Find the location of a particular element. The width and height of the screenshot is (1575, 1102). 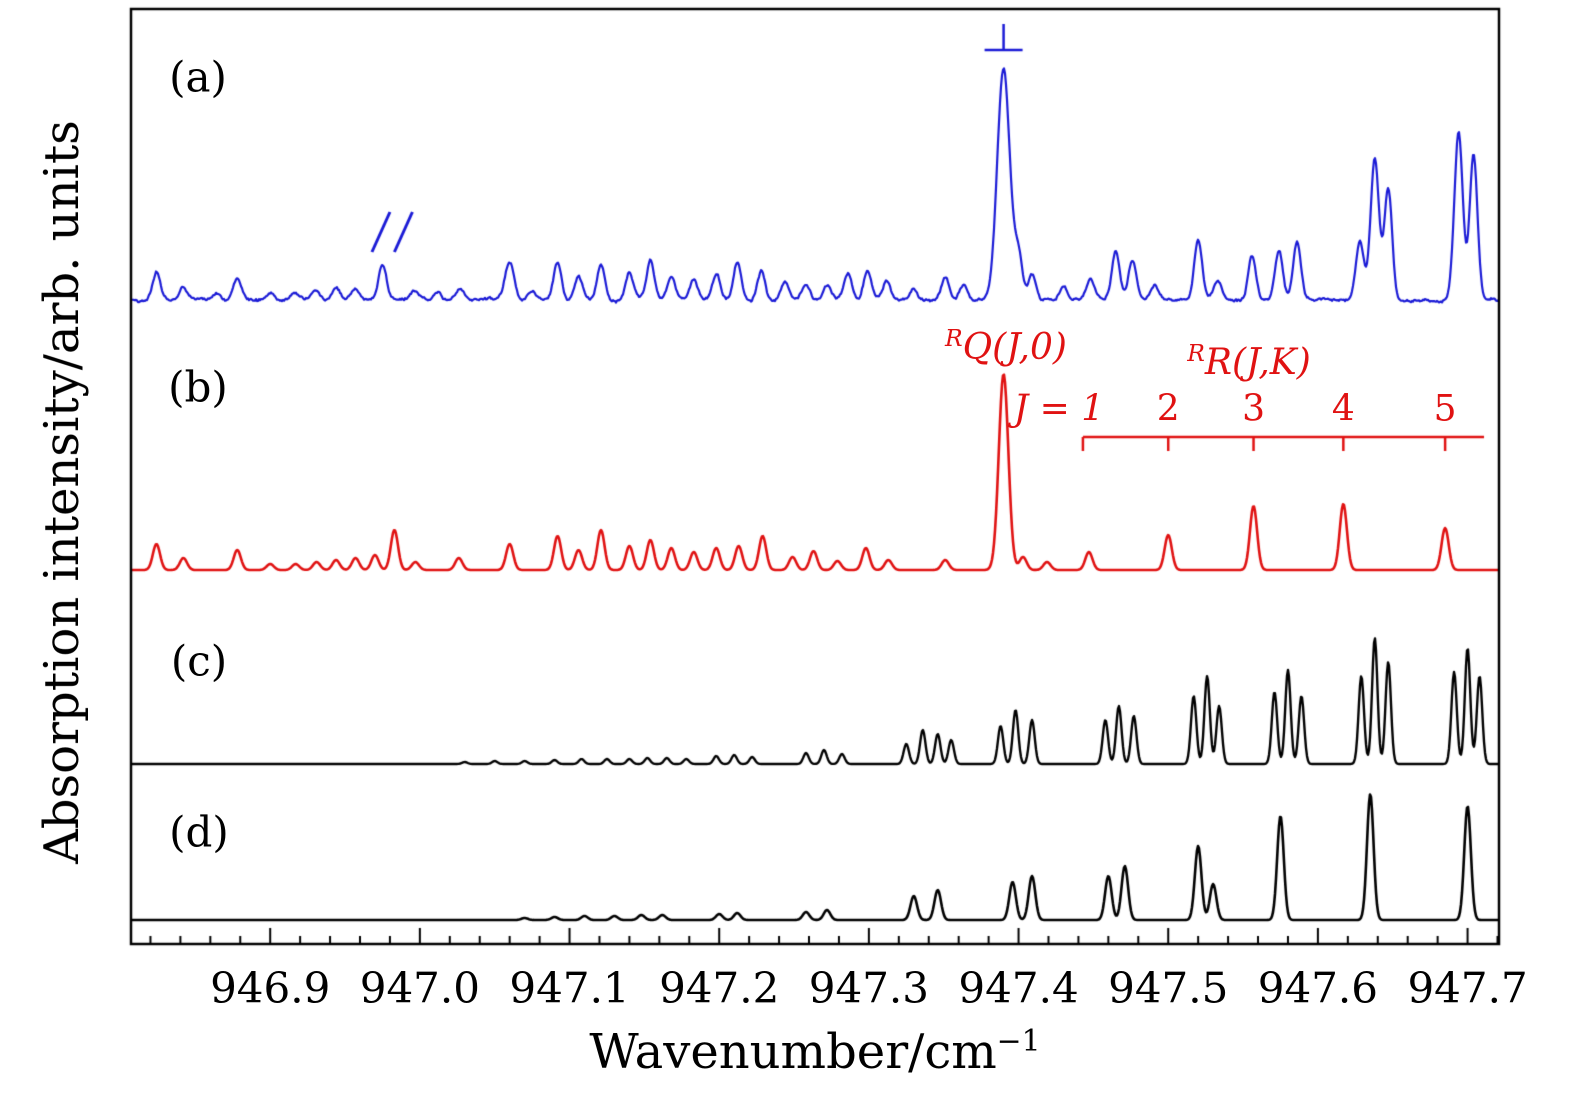

q-branch-label: RQ(J,0) is located at coordinates (1006, 346).